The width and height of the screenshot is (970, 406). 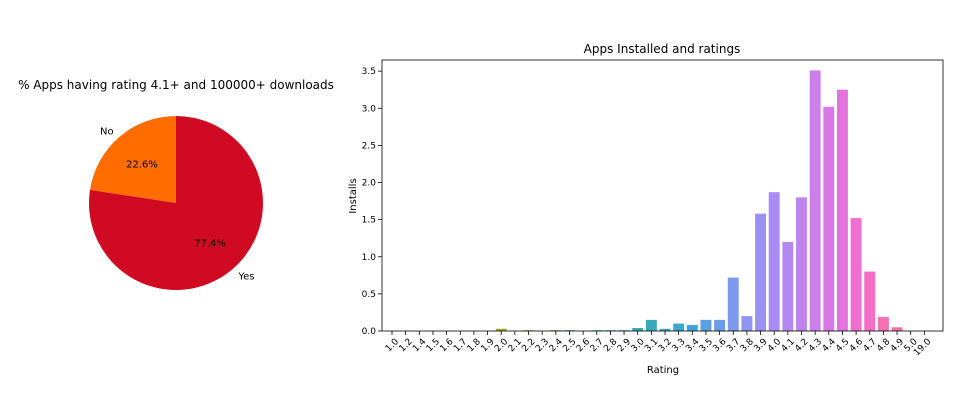 What do you see at coordinates (353, 195) in the screenshot?
I see `y-axis-label: Installs` at bounding box center [353, 195].